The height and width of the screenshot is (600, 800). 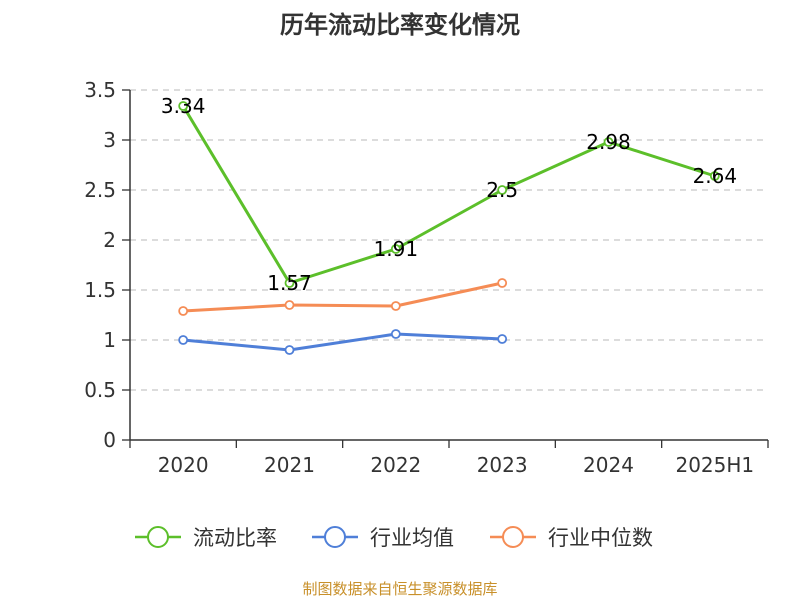 I want to click on data-label: 3.34, so click(x=183, y=106).